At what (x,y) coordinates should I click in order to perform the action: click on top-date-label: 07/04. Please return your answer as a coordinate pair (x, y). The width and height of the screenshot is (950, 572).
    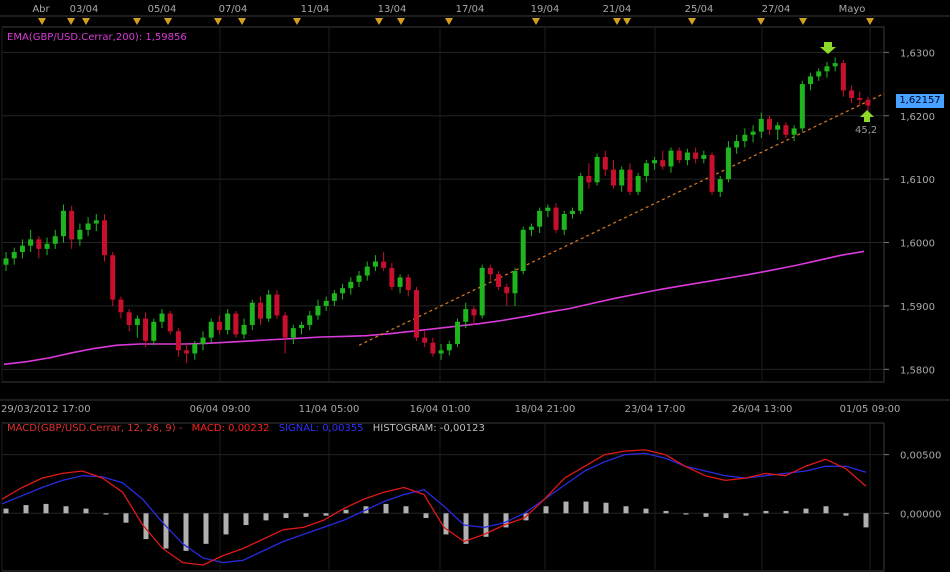
    Looking at the image, I should click on (233, 9).